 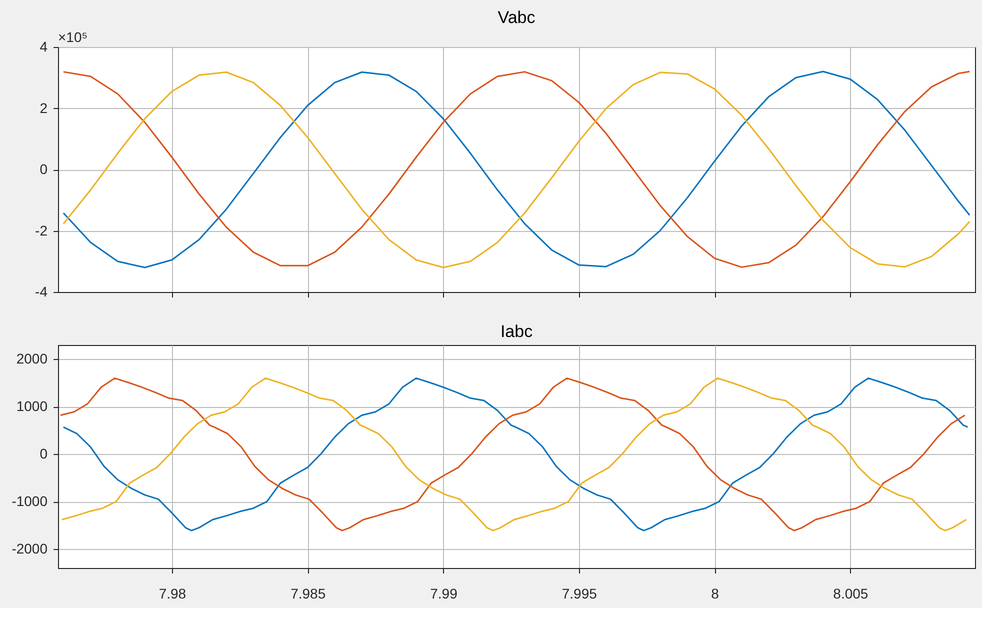 What do you see at coordinates (44, 108) in the screenshot?
I see `y-tick-label: 2` at bounding box center [44, 108].